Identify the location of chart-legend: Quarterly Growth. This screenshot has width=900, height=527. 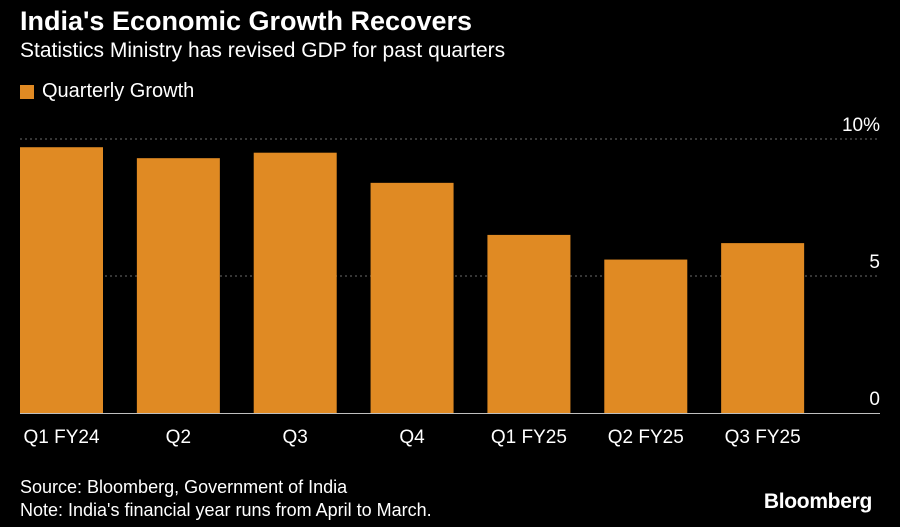
(107, 91).